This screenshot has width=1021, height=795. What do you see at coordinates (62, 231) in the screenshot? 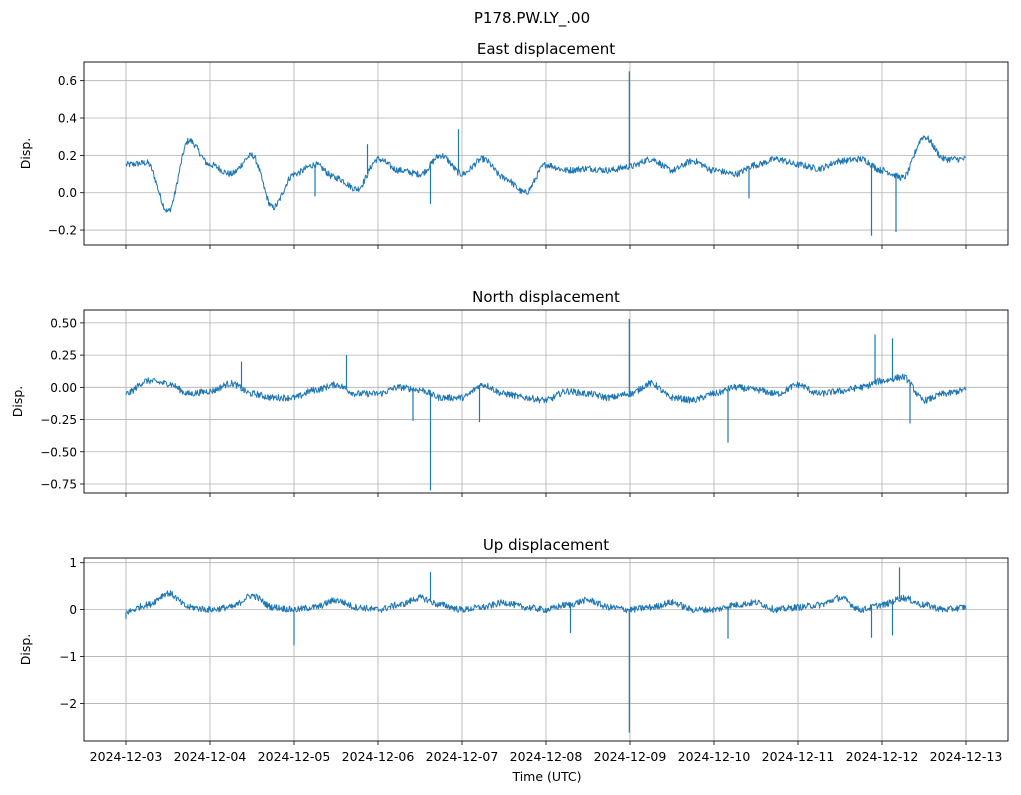
I see `y-tick-label: −0.2` at bounding box center [62, 231].